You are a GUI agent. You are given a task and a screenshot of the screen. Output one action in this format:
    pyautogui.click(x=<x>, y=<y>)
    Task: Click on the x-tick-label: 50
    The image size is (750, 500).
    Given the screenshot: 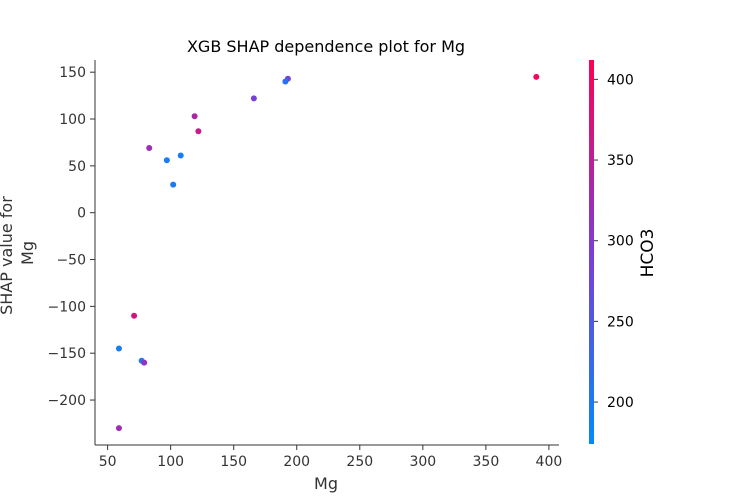 What is the action you would take?
    pyautogui.click(x=108, y=462)
    